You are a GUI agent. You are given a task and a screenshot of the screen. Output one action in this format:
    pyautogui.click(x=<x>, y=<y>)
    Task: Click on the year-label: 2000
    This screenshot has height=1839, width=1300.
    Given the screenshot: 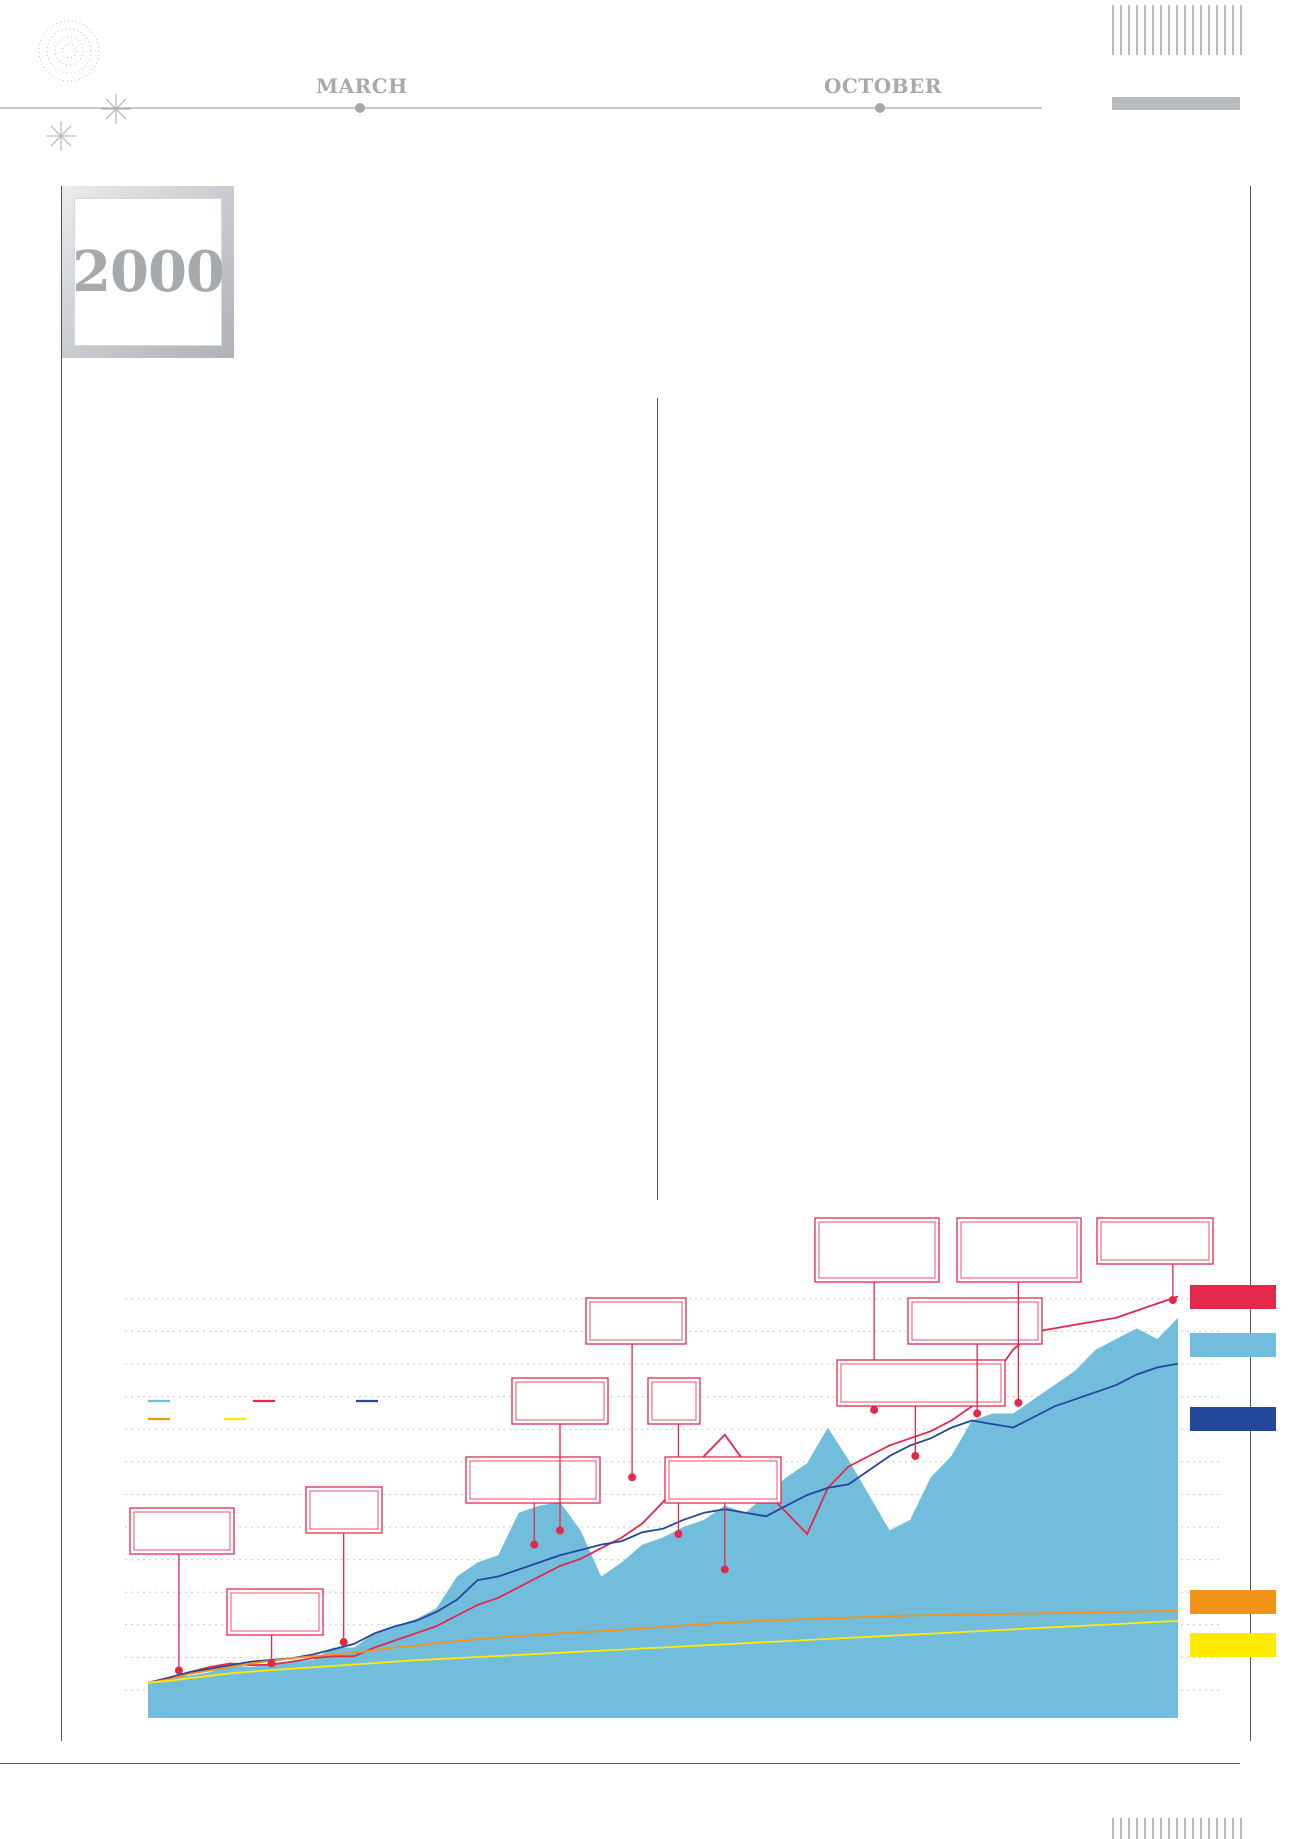 What is the action you would take?
    pyautogui.click(x=148, y=272)
    